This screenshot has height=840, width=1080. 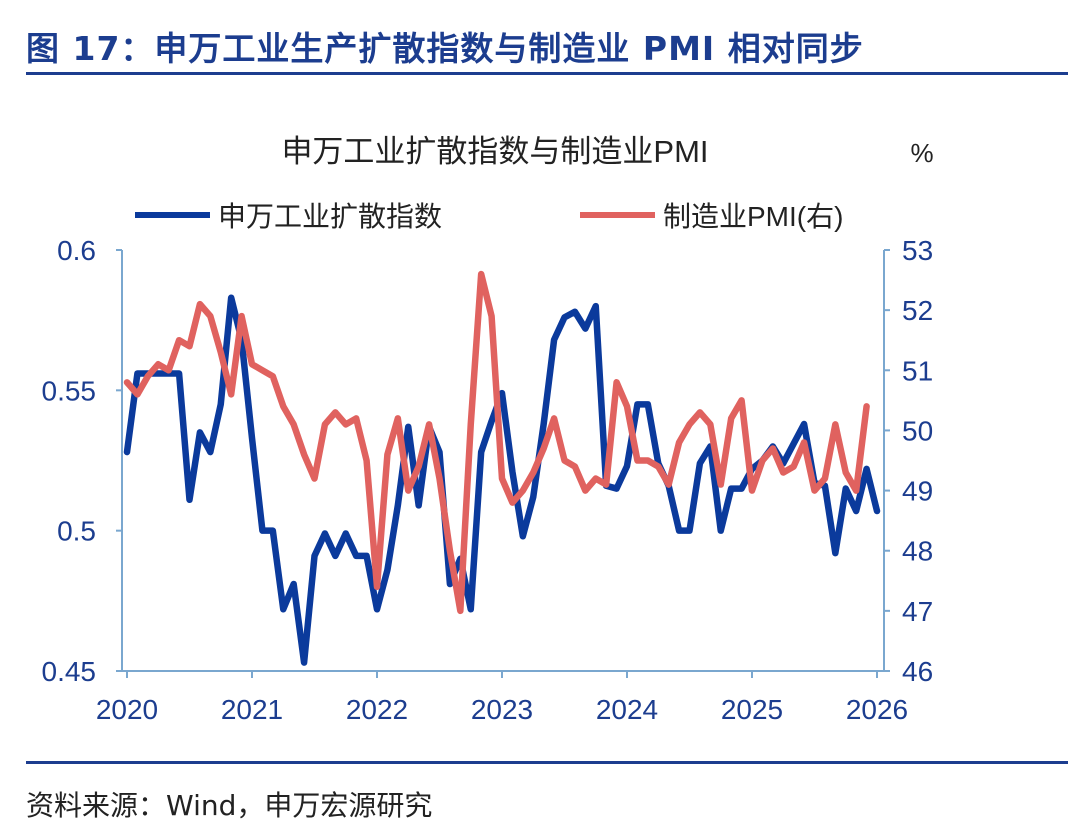 I want to click on x-axis-tick-label: 2022, so click(x=377, y=709).